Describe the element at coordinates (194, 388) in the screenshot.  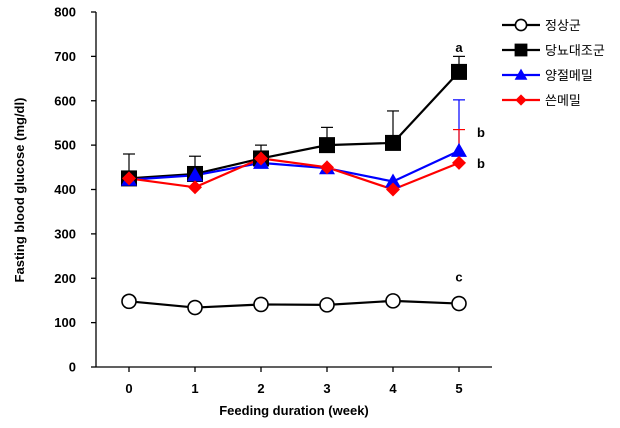
I see `x-tick-label: 1` at that location.